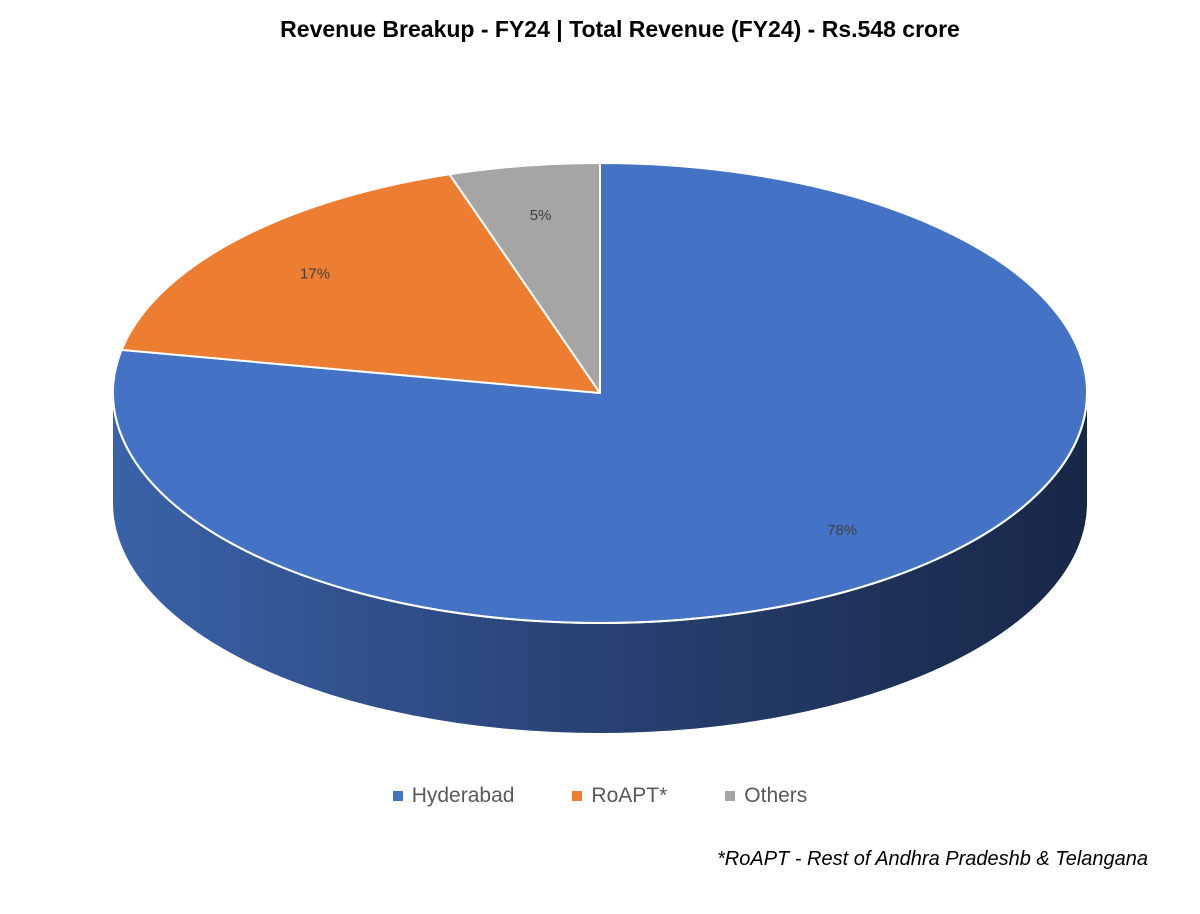 This screenshot has height=914, width=1200. I want to click on legend-item-roapt: RoAPT*, so click(619, 796).